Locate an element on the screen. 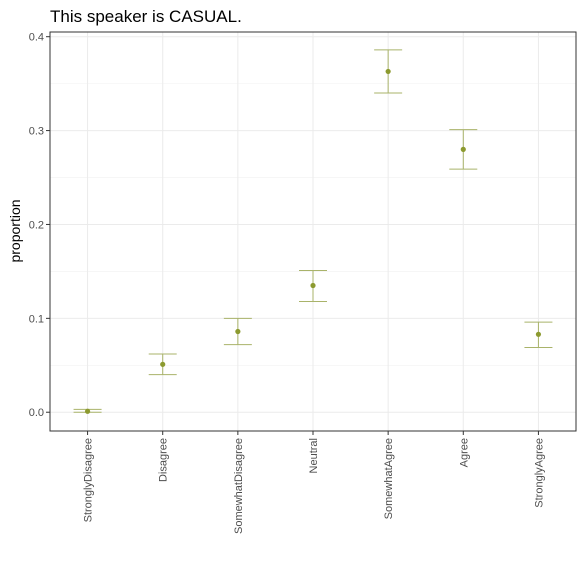 The width and height of the screenshot is (584, 574). x-tick-label: SomewhatAgree is located at coordinates (389, 478).